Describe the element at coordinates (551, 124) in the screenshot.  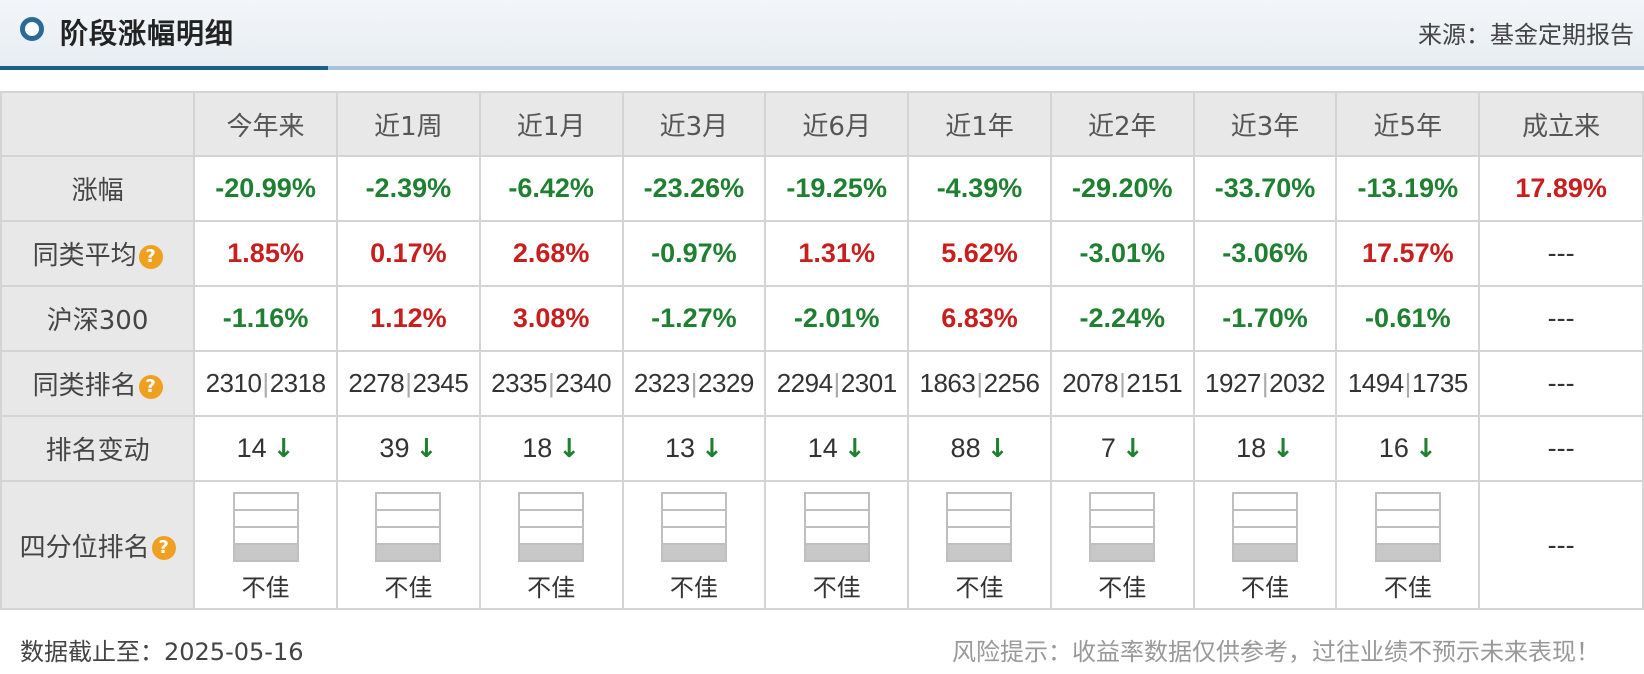
I see `column-header: 近1月` at that location.